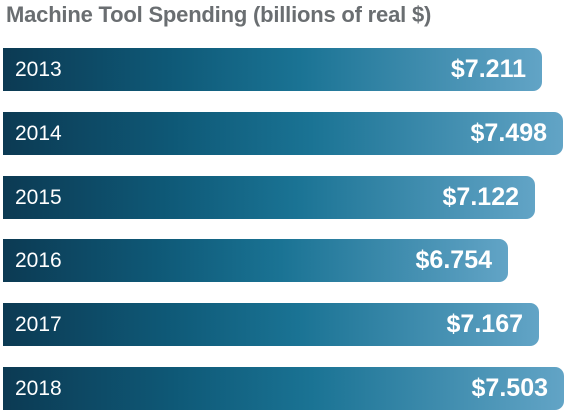  I want to click on value-label: $6.754, so click(453, 260).